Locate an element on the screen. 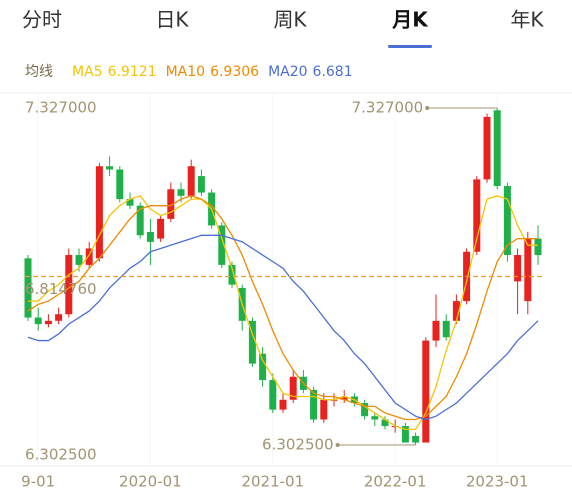 The width and height of the screenshot is (572, 500). reference-label: 6.814760 is located at coordinates (61, 289).